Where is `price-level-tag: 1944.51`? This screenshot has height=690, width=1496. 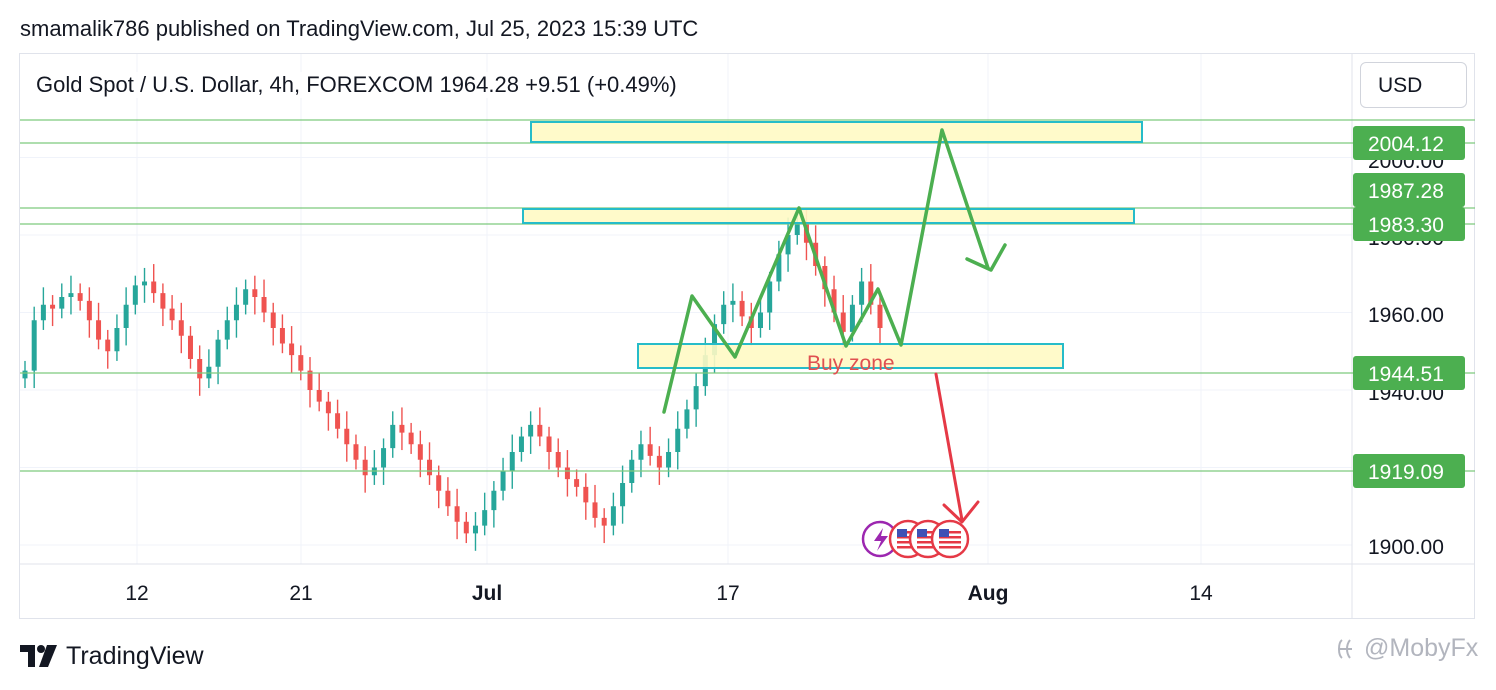 price-level-tag: 1944.51 is located at coordinates (1409, 373).